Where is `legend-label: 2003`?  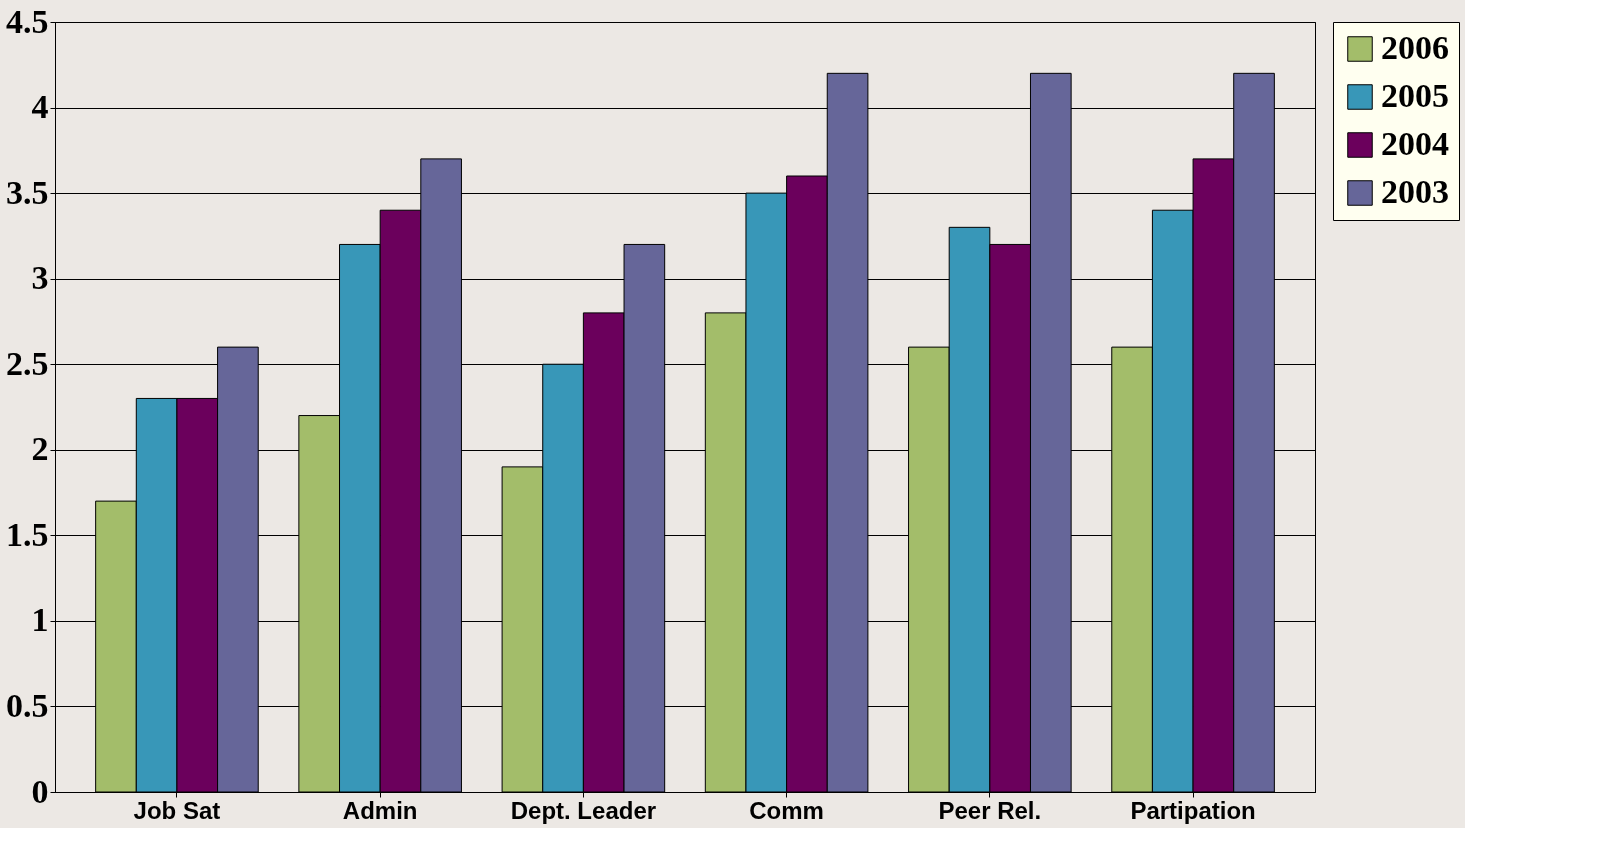 legend-label: 2003 is located at coordinates (1415, 191).